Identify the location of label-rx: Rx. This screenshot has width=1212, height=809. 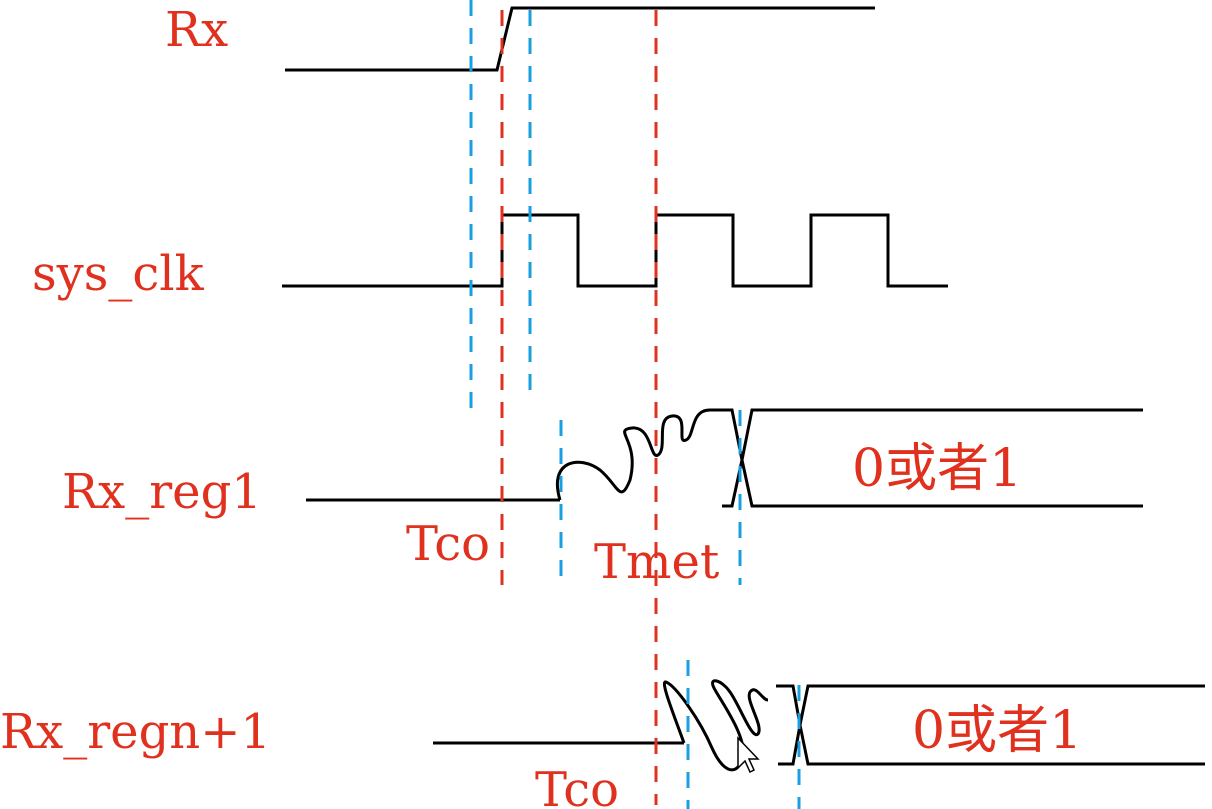
(196, 30).